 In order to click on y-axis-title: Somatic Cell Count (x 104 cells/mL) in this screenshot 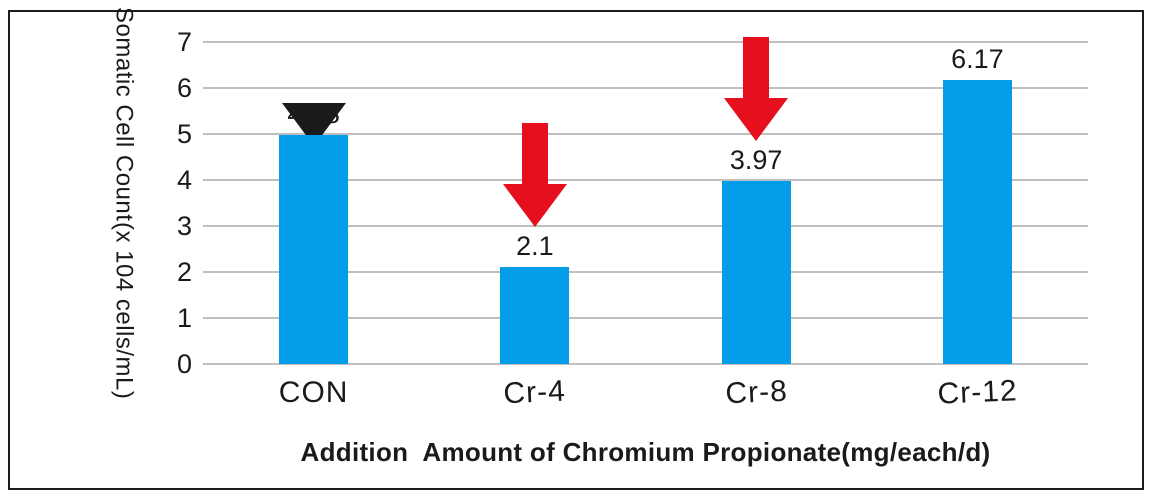, I will do `click(124, 203)`.